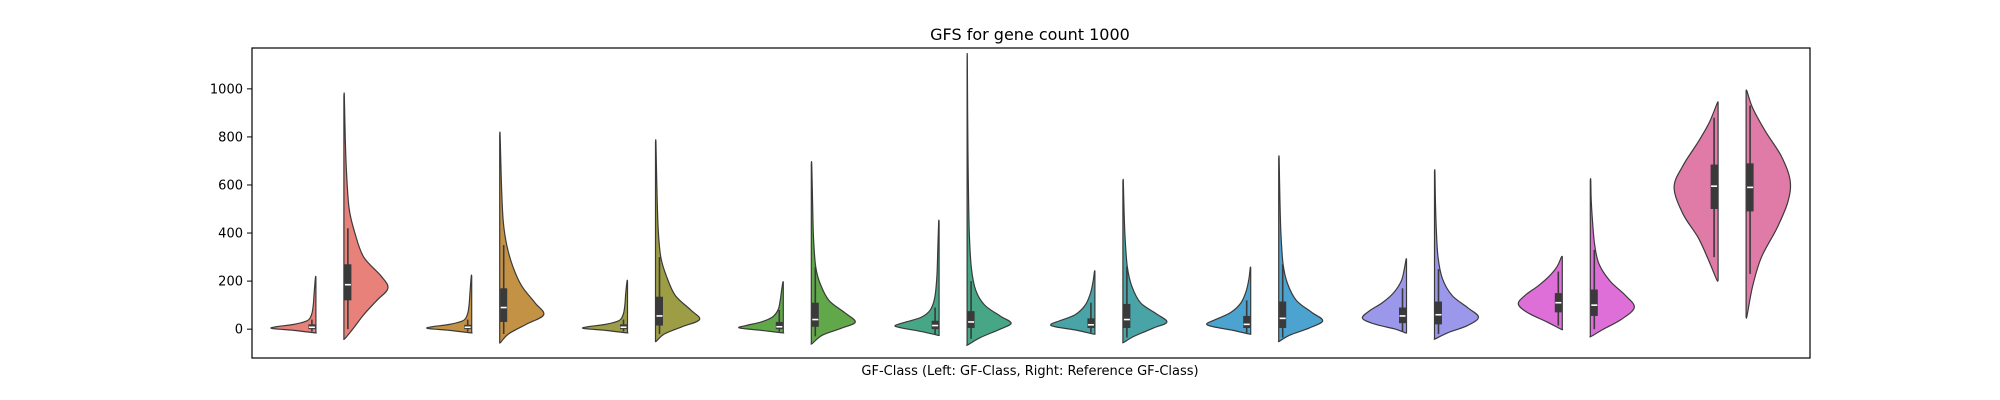  What do you see at coordinates (230, 234) in the screenshot?
I see `y-tick-label: 400` at bounding box center [230, 234].